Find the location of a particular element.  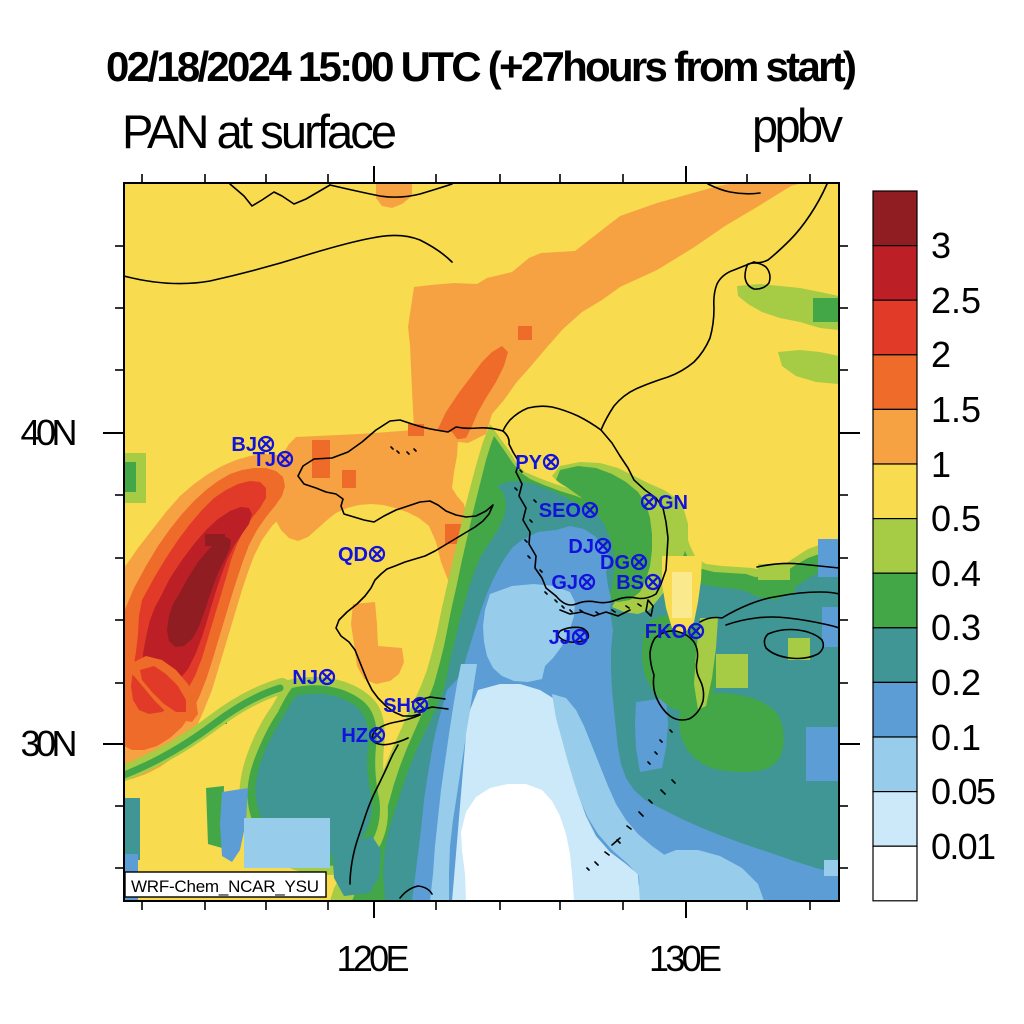

svg-text: SH is located at coordinates (397, 706).